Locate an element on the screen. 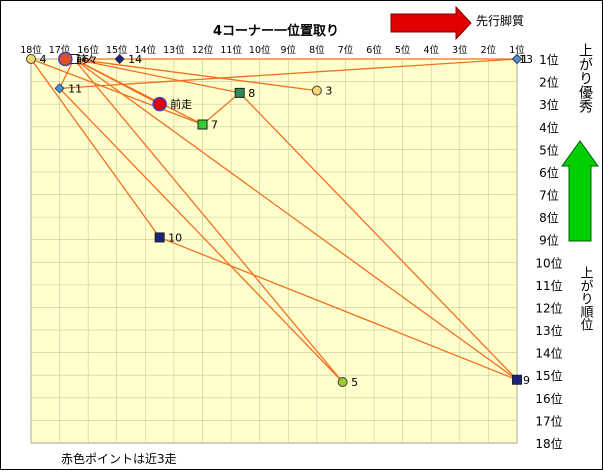 The image size is (603, 475). y-tick-label: 3位 is located at coordinates (549, 104).